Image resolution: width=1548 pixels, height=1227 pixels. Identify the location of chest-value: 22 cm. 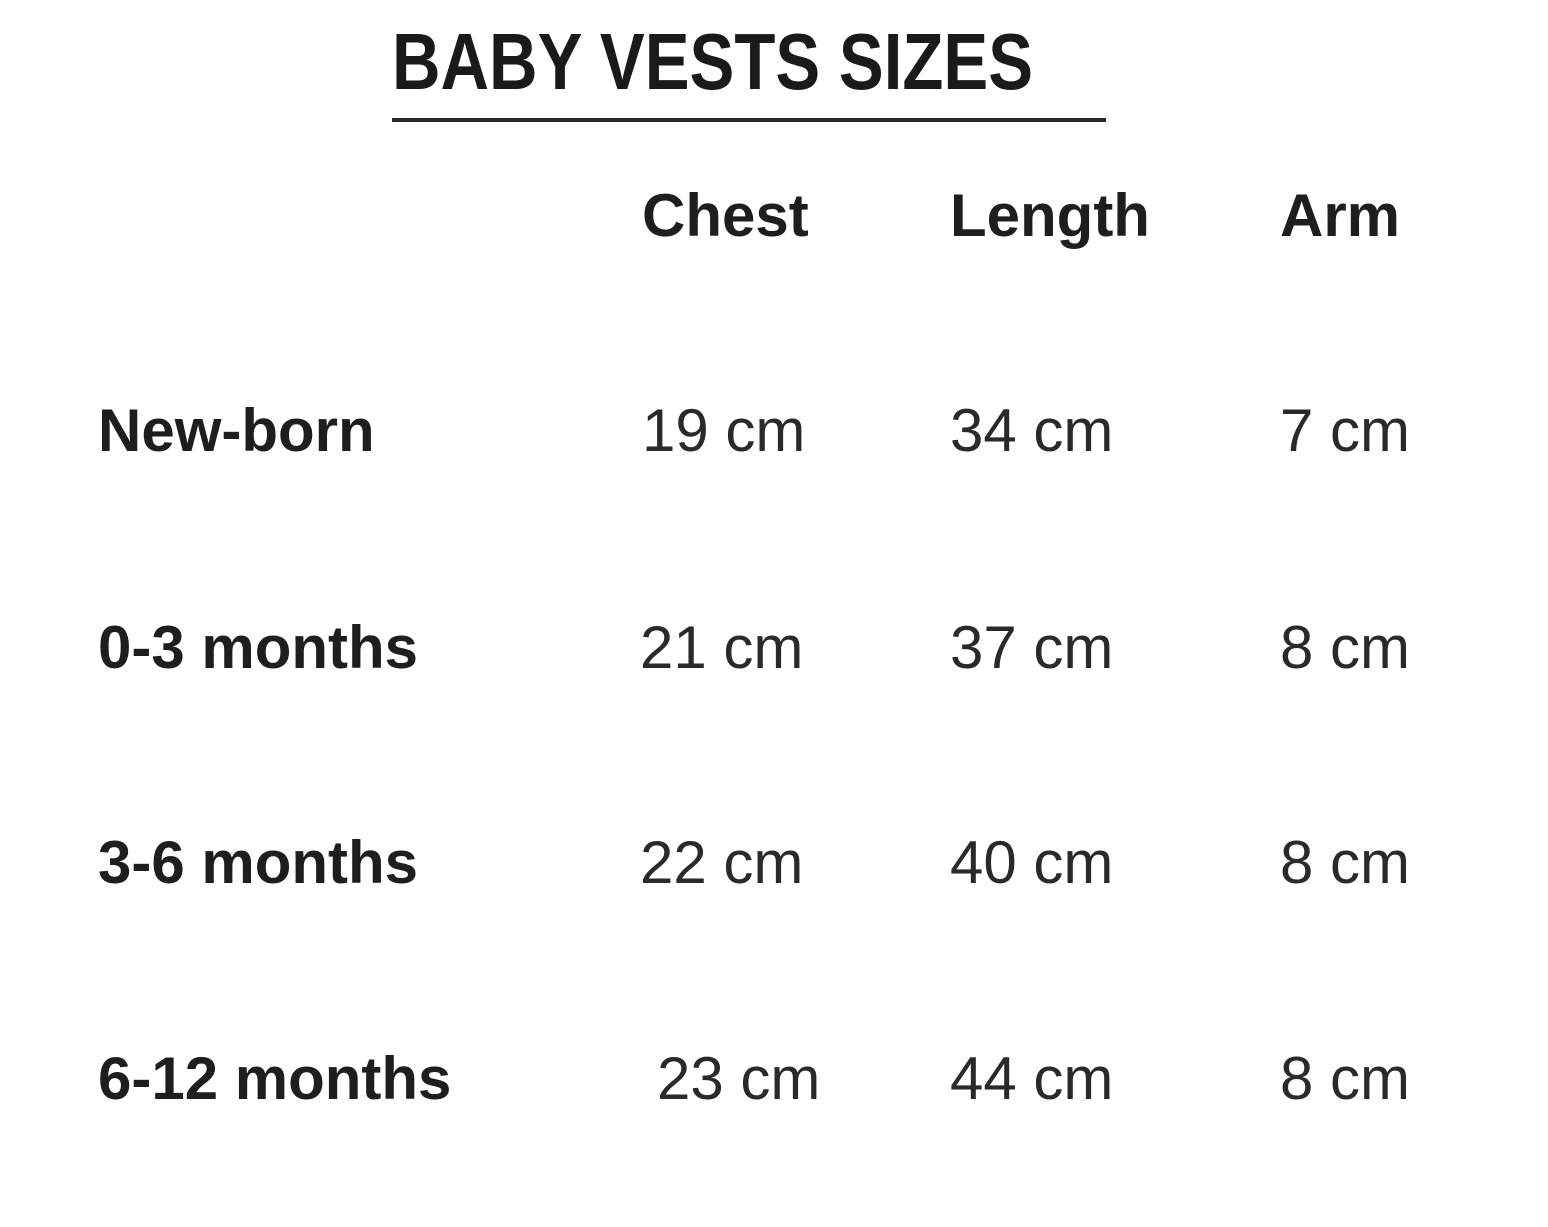
(722, 862).